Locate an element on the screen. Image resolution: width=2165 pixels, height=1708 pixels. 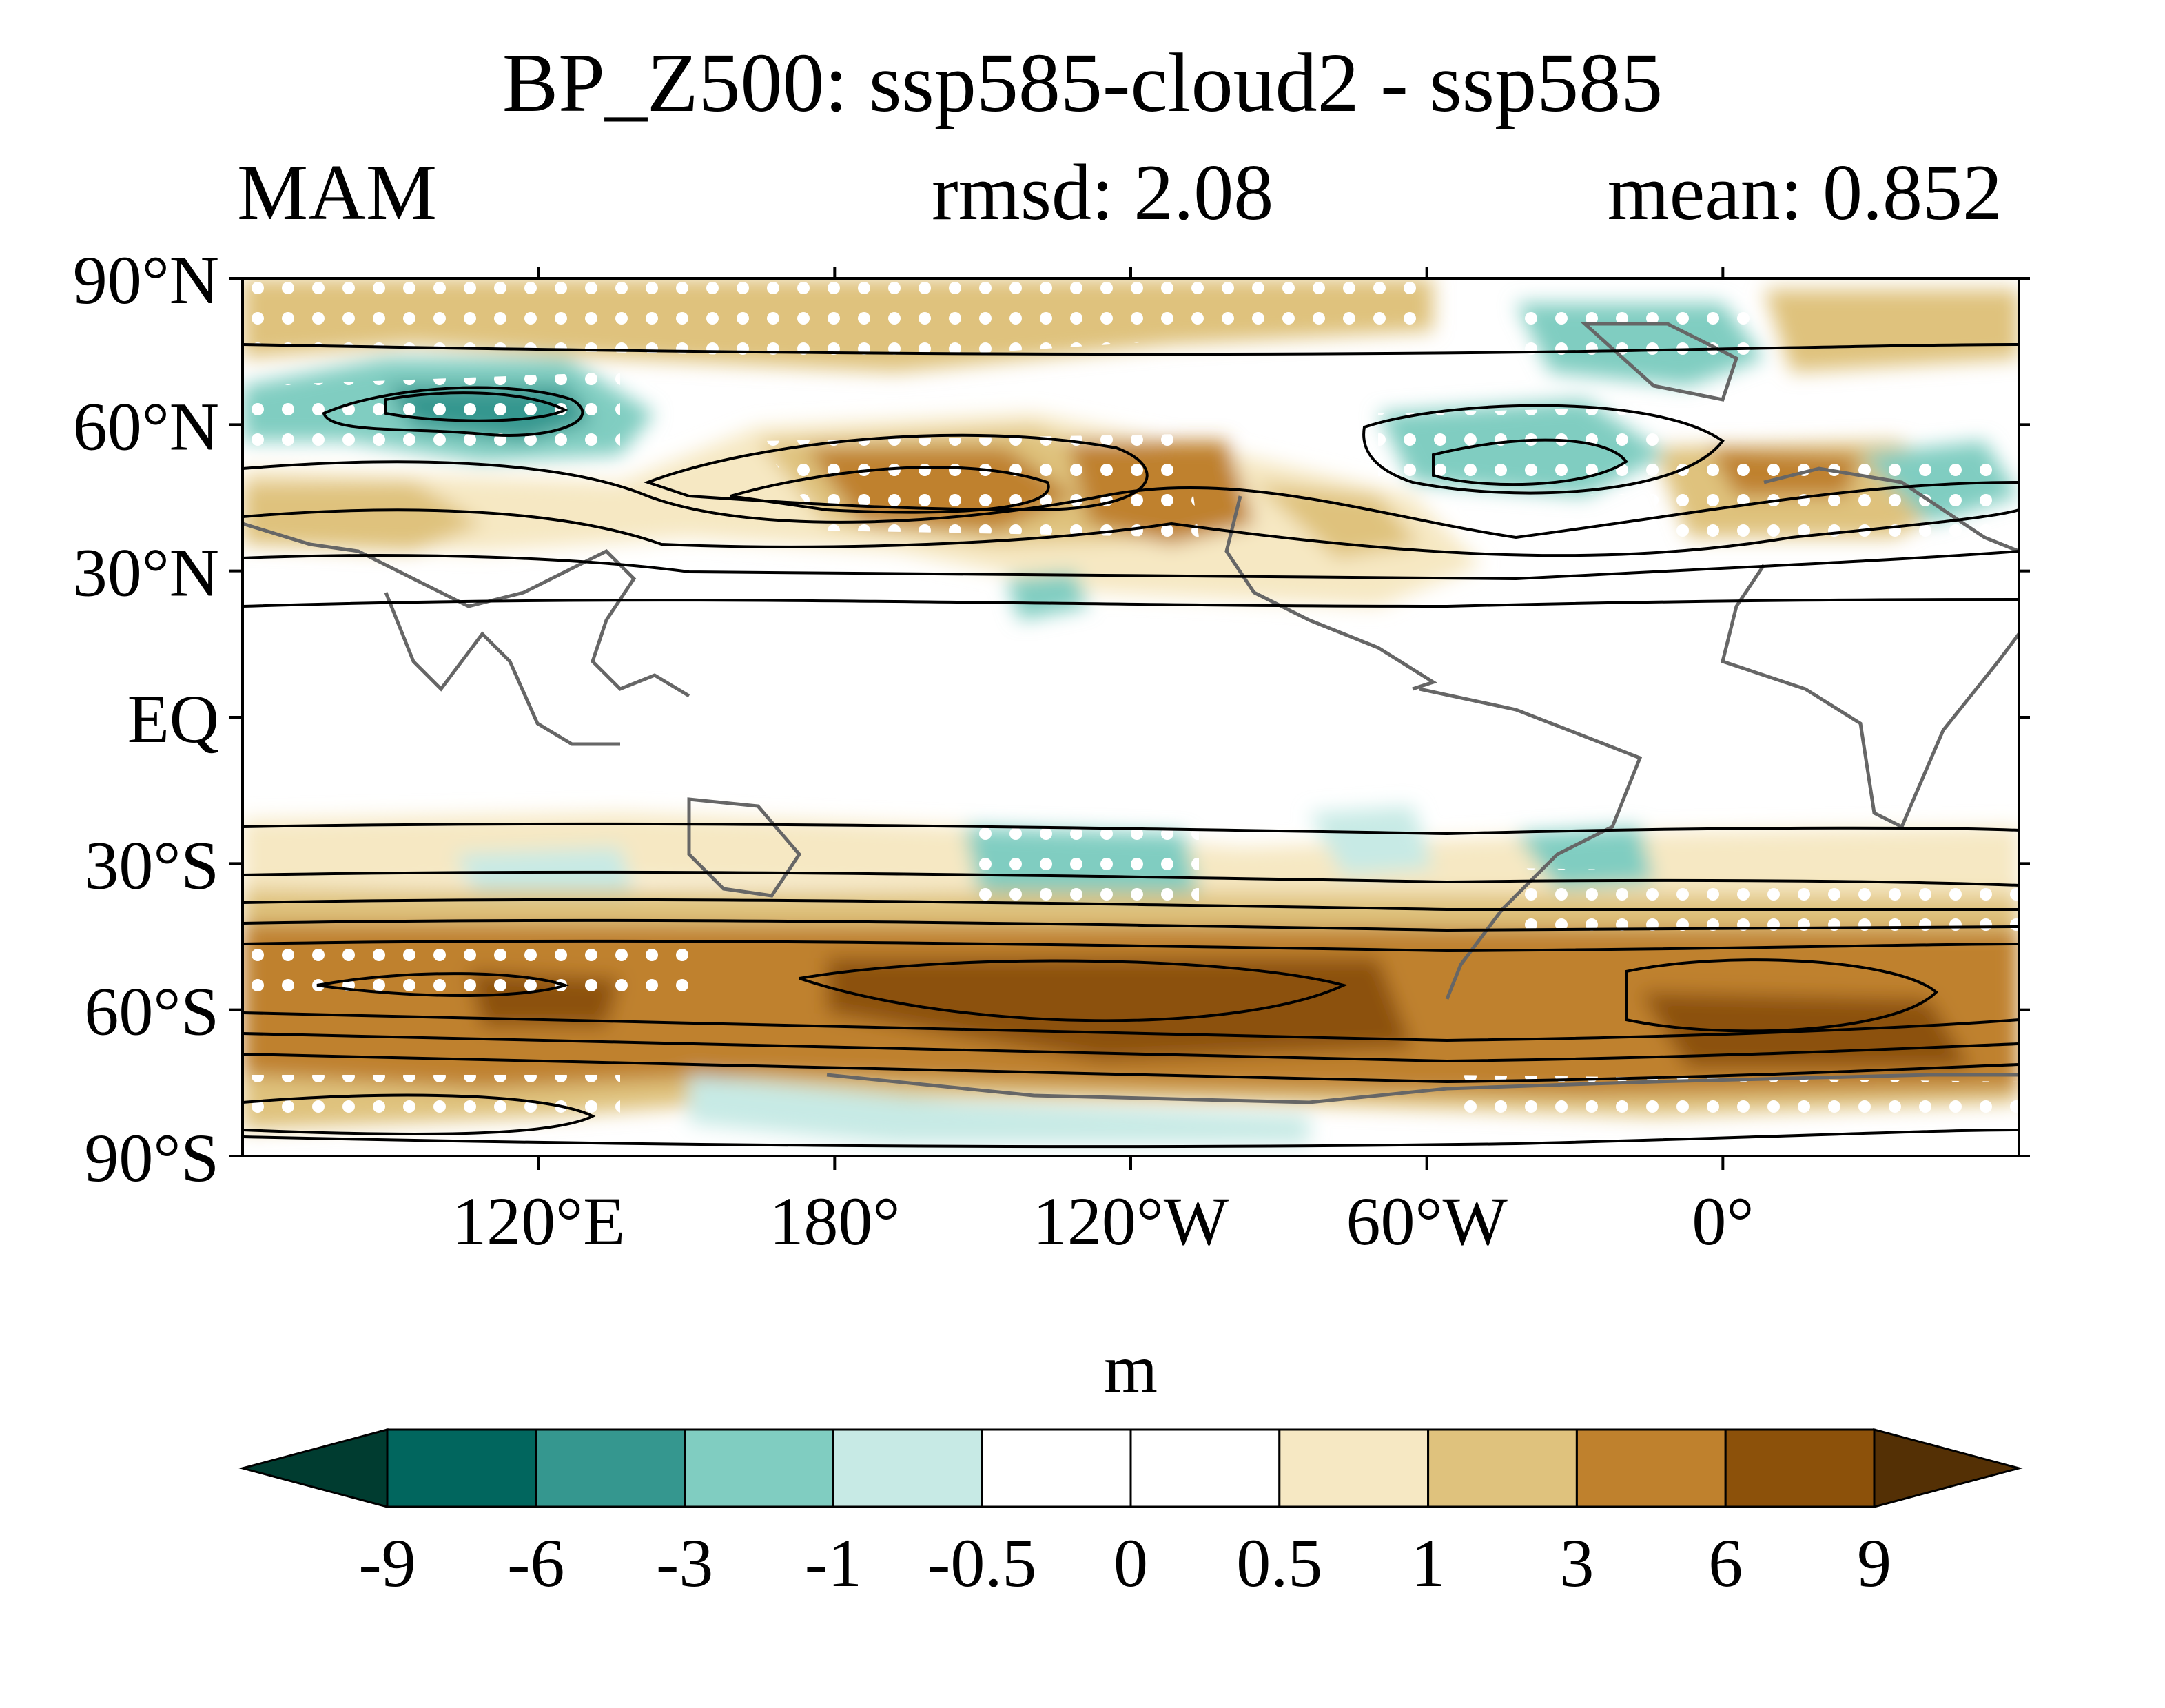
lon-tick-label-0: 120°E is located at coordinates (538, 1221).